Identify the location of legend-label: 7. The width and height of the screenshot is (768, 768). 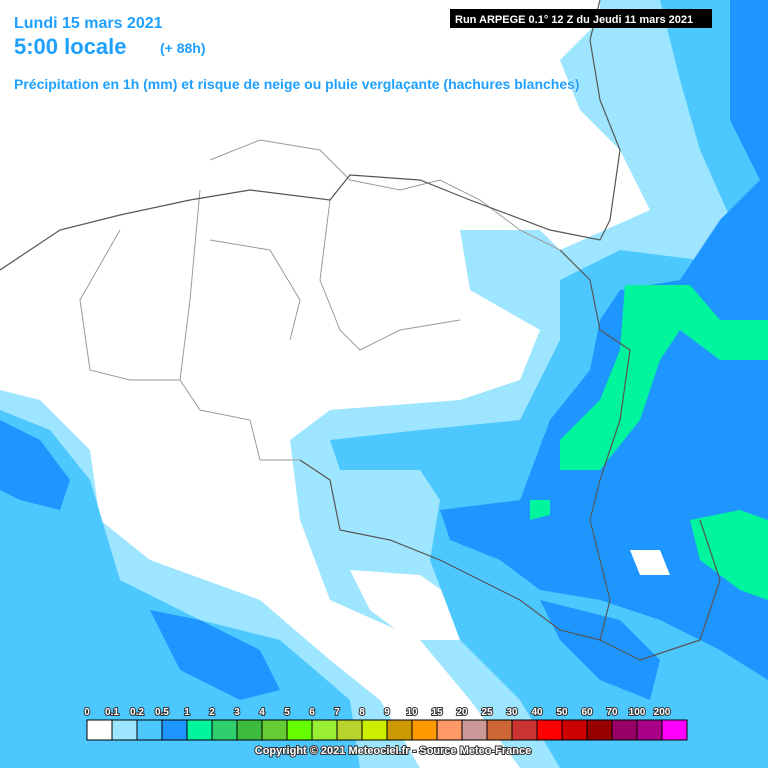
(337, 712).